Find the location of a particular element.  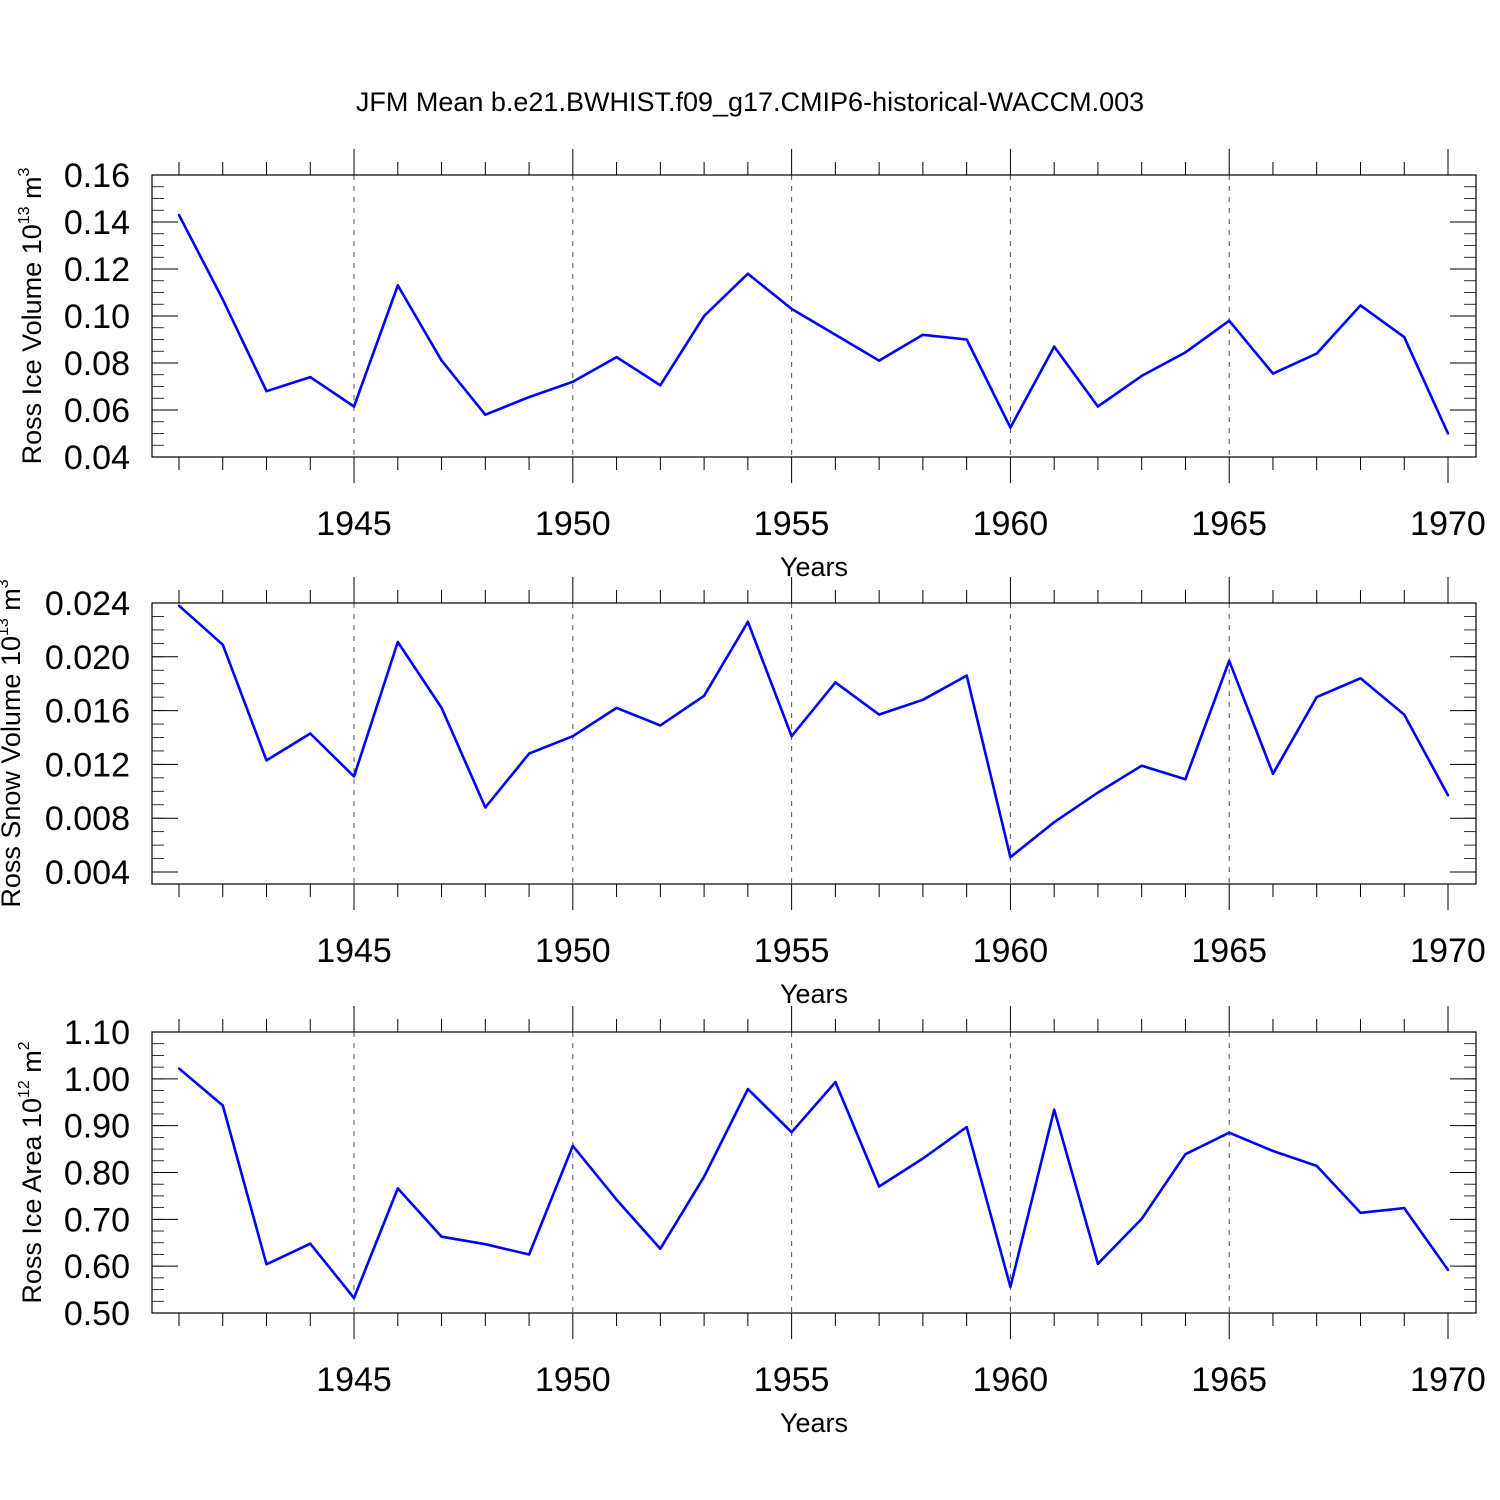

y-tick-label: 0.10 is located at coordinates (97, 317).